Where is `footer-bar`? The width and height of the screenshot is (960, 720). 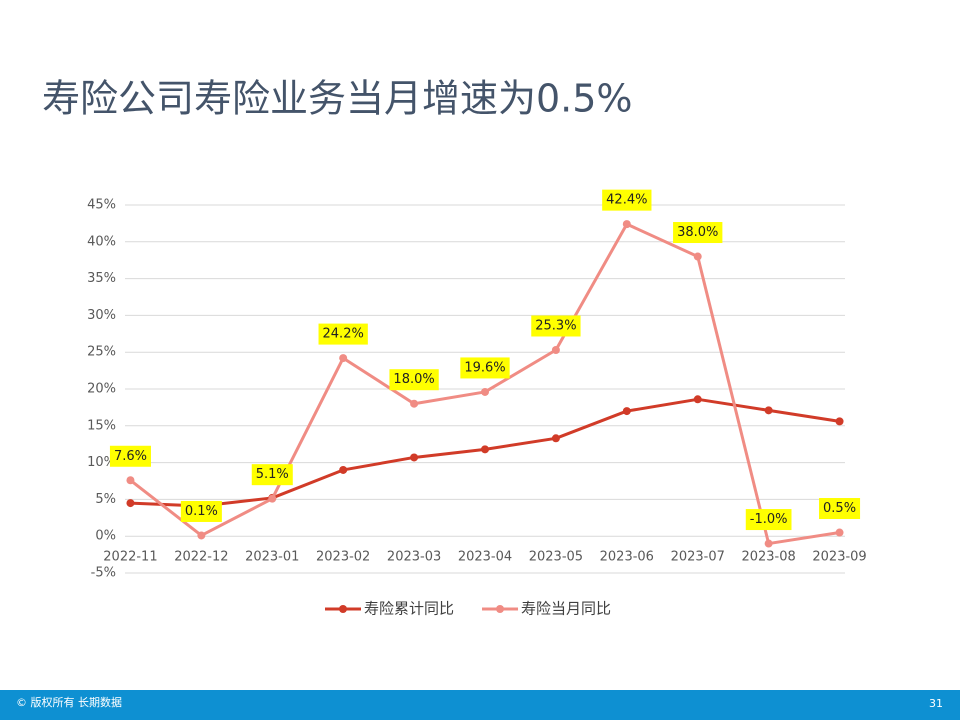
footer-bar is located at coordinates (480, 705).